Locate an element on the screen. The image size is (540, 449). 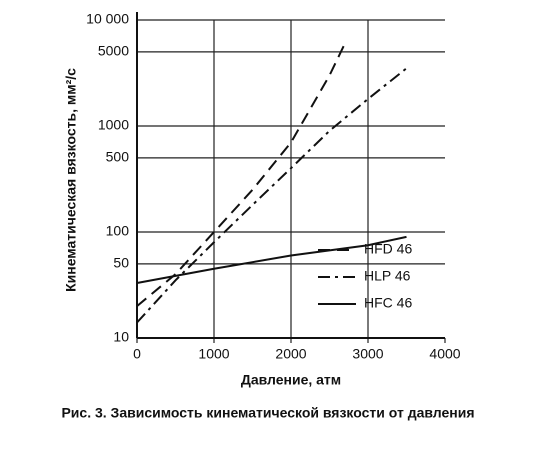
series-line is located at coordinates (271, 260).